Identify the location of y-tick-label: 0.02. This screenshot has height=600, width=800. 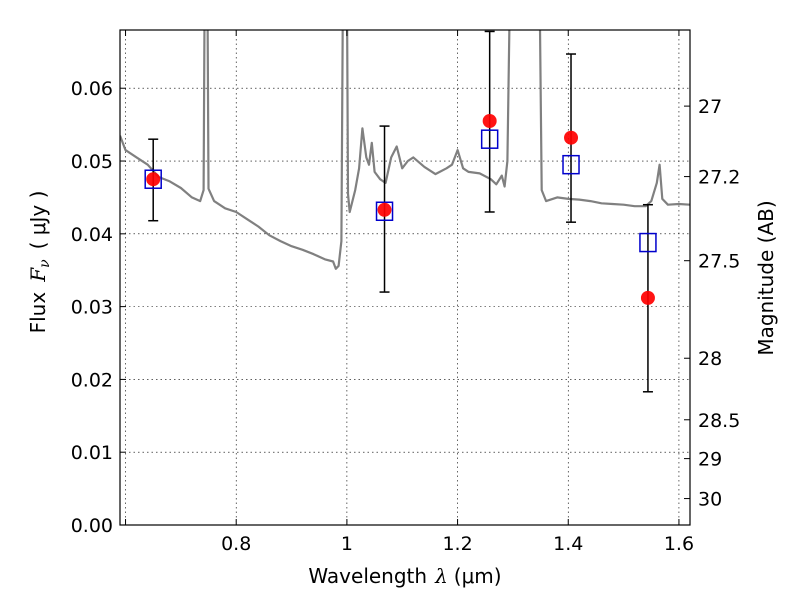
(92, 380).